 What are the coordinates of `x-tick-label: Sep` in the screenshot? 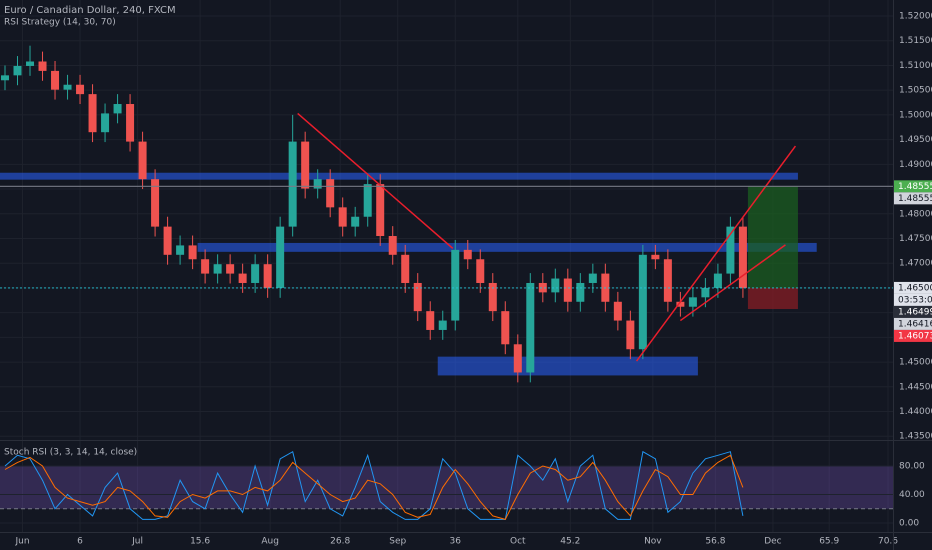 It's located at (397, 542).